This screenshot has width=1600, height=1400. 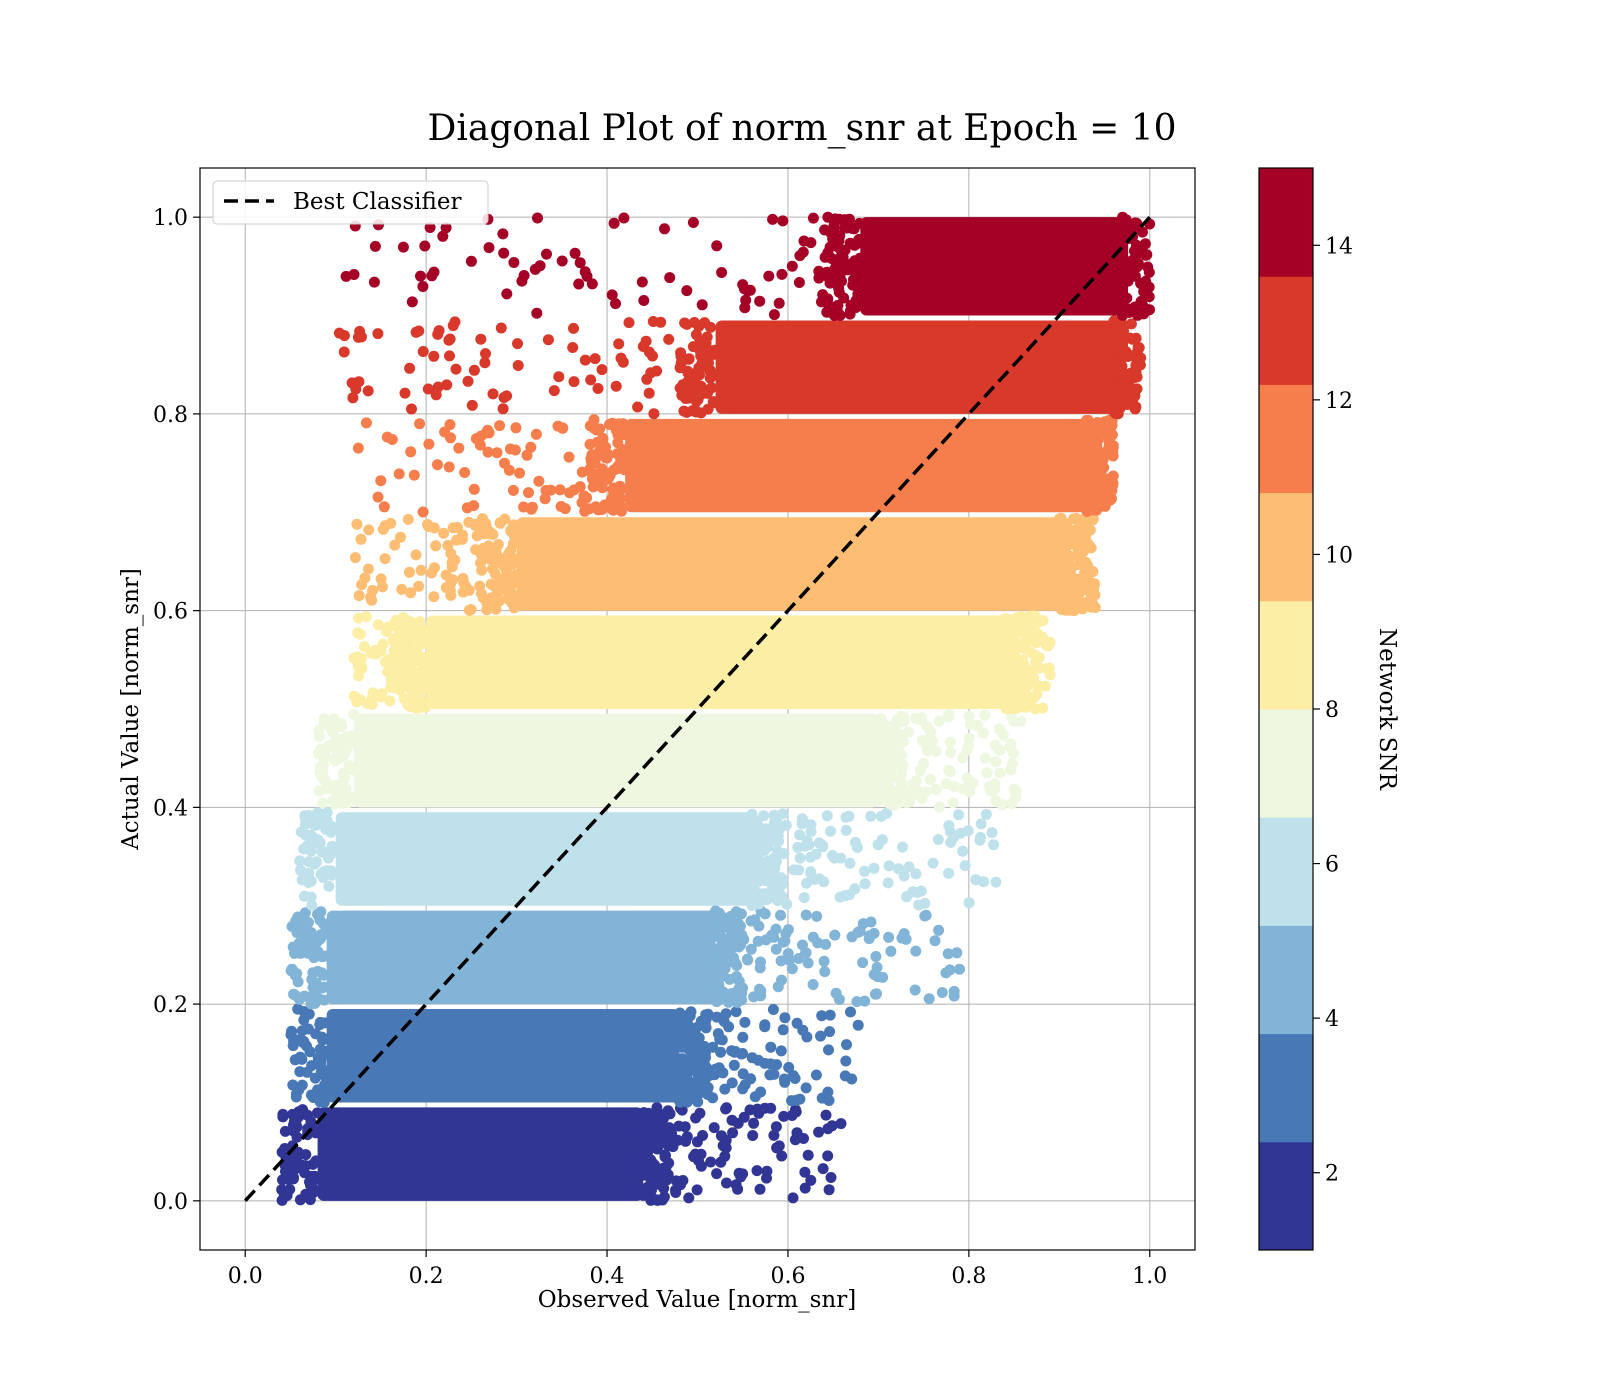 I want to click on band-8-core, so click(x=856, y=465).